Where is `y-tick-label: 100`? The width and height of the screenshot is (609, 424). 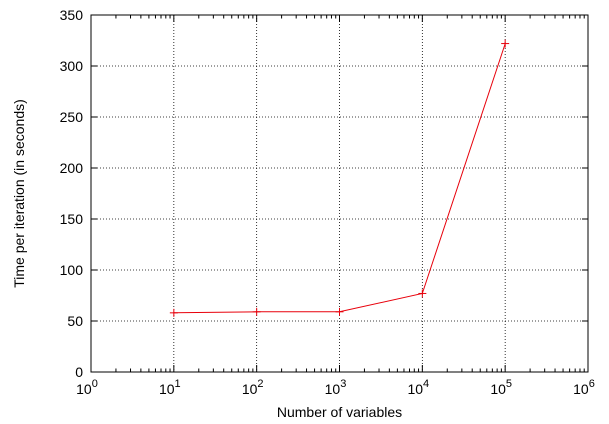 y-tick-label: 100 is located at coordinates (72, 270).